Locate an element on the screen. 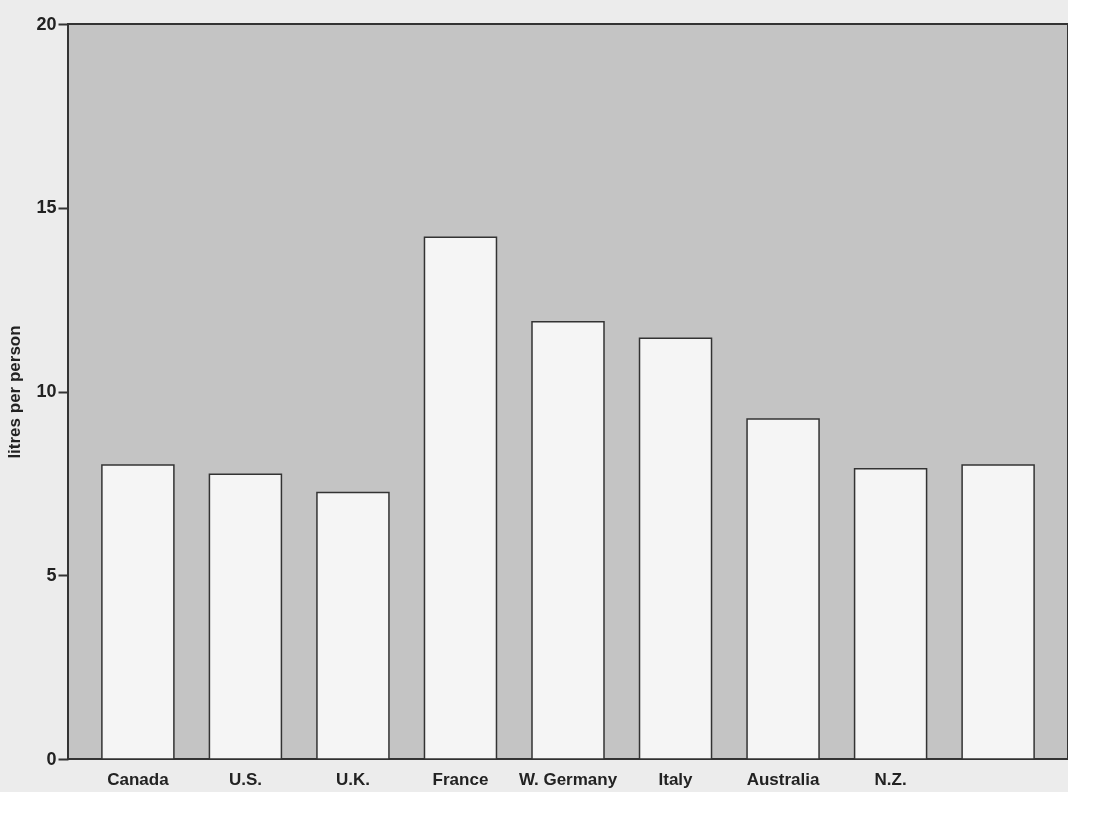 The width and height of the screenshot is (1111, 818). x-tick-label: N.Z. is located at coordinates (890, 779).